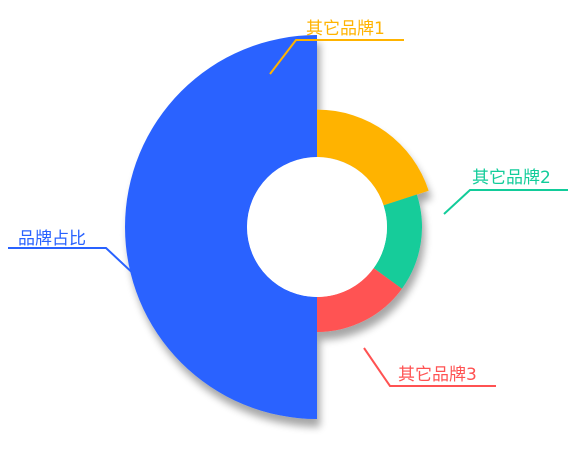 The height and width of the screenshot is (454, 586). Describe the element at coordinates (437, 375) in the screenshot. I see `slice-label-4: 其它品牌3` at that location.